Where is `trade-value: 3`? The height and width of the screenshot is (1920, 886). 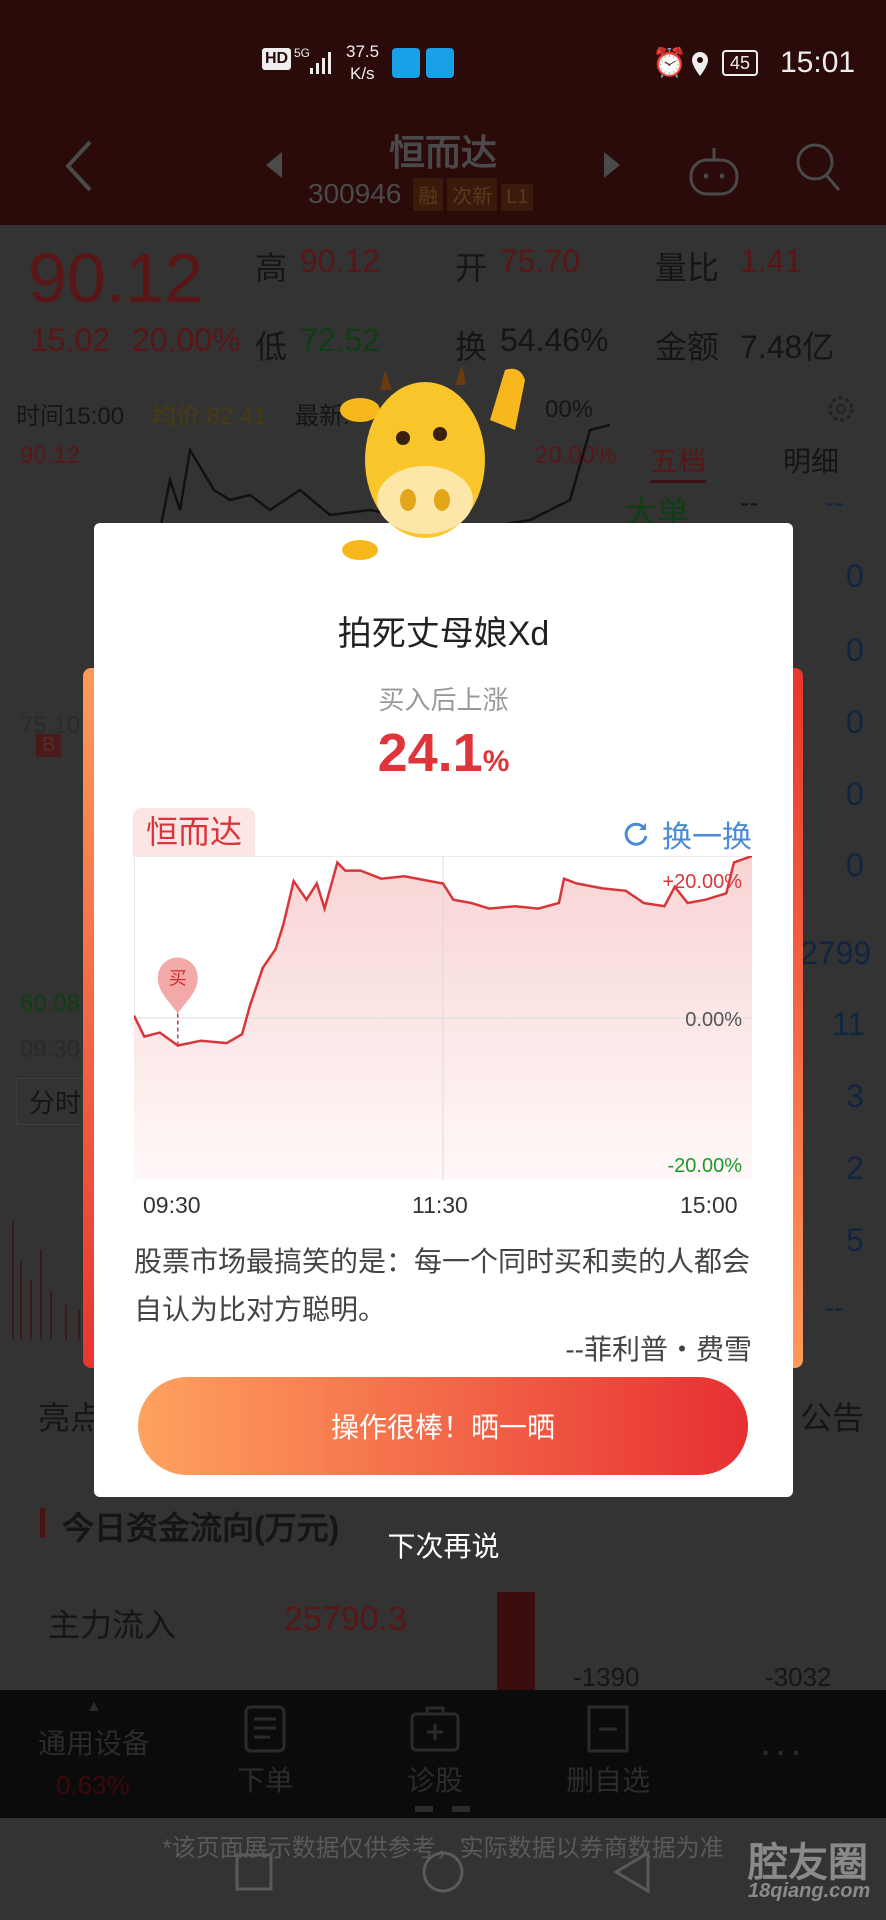 trade-value: 3 is located at coordinates (855, 1096).